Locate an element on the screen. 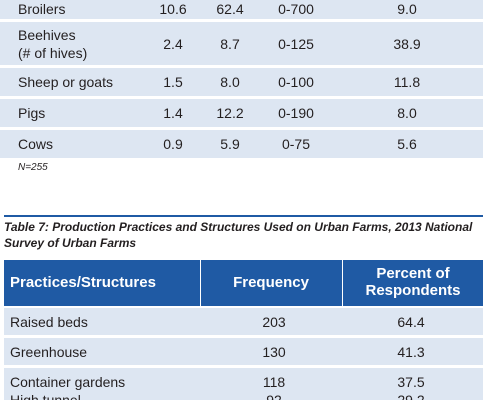  table-row: Sheep or goats 1.5 8.0 0-100 11.8 is located at coordinates (241, 82).